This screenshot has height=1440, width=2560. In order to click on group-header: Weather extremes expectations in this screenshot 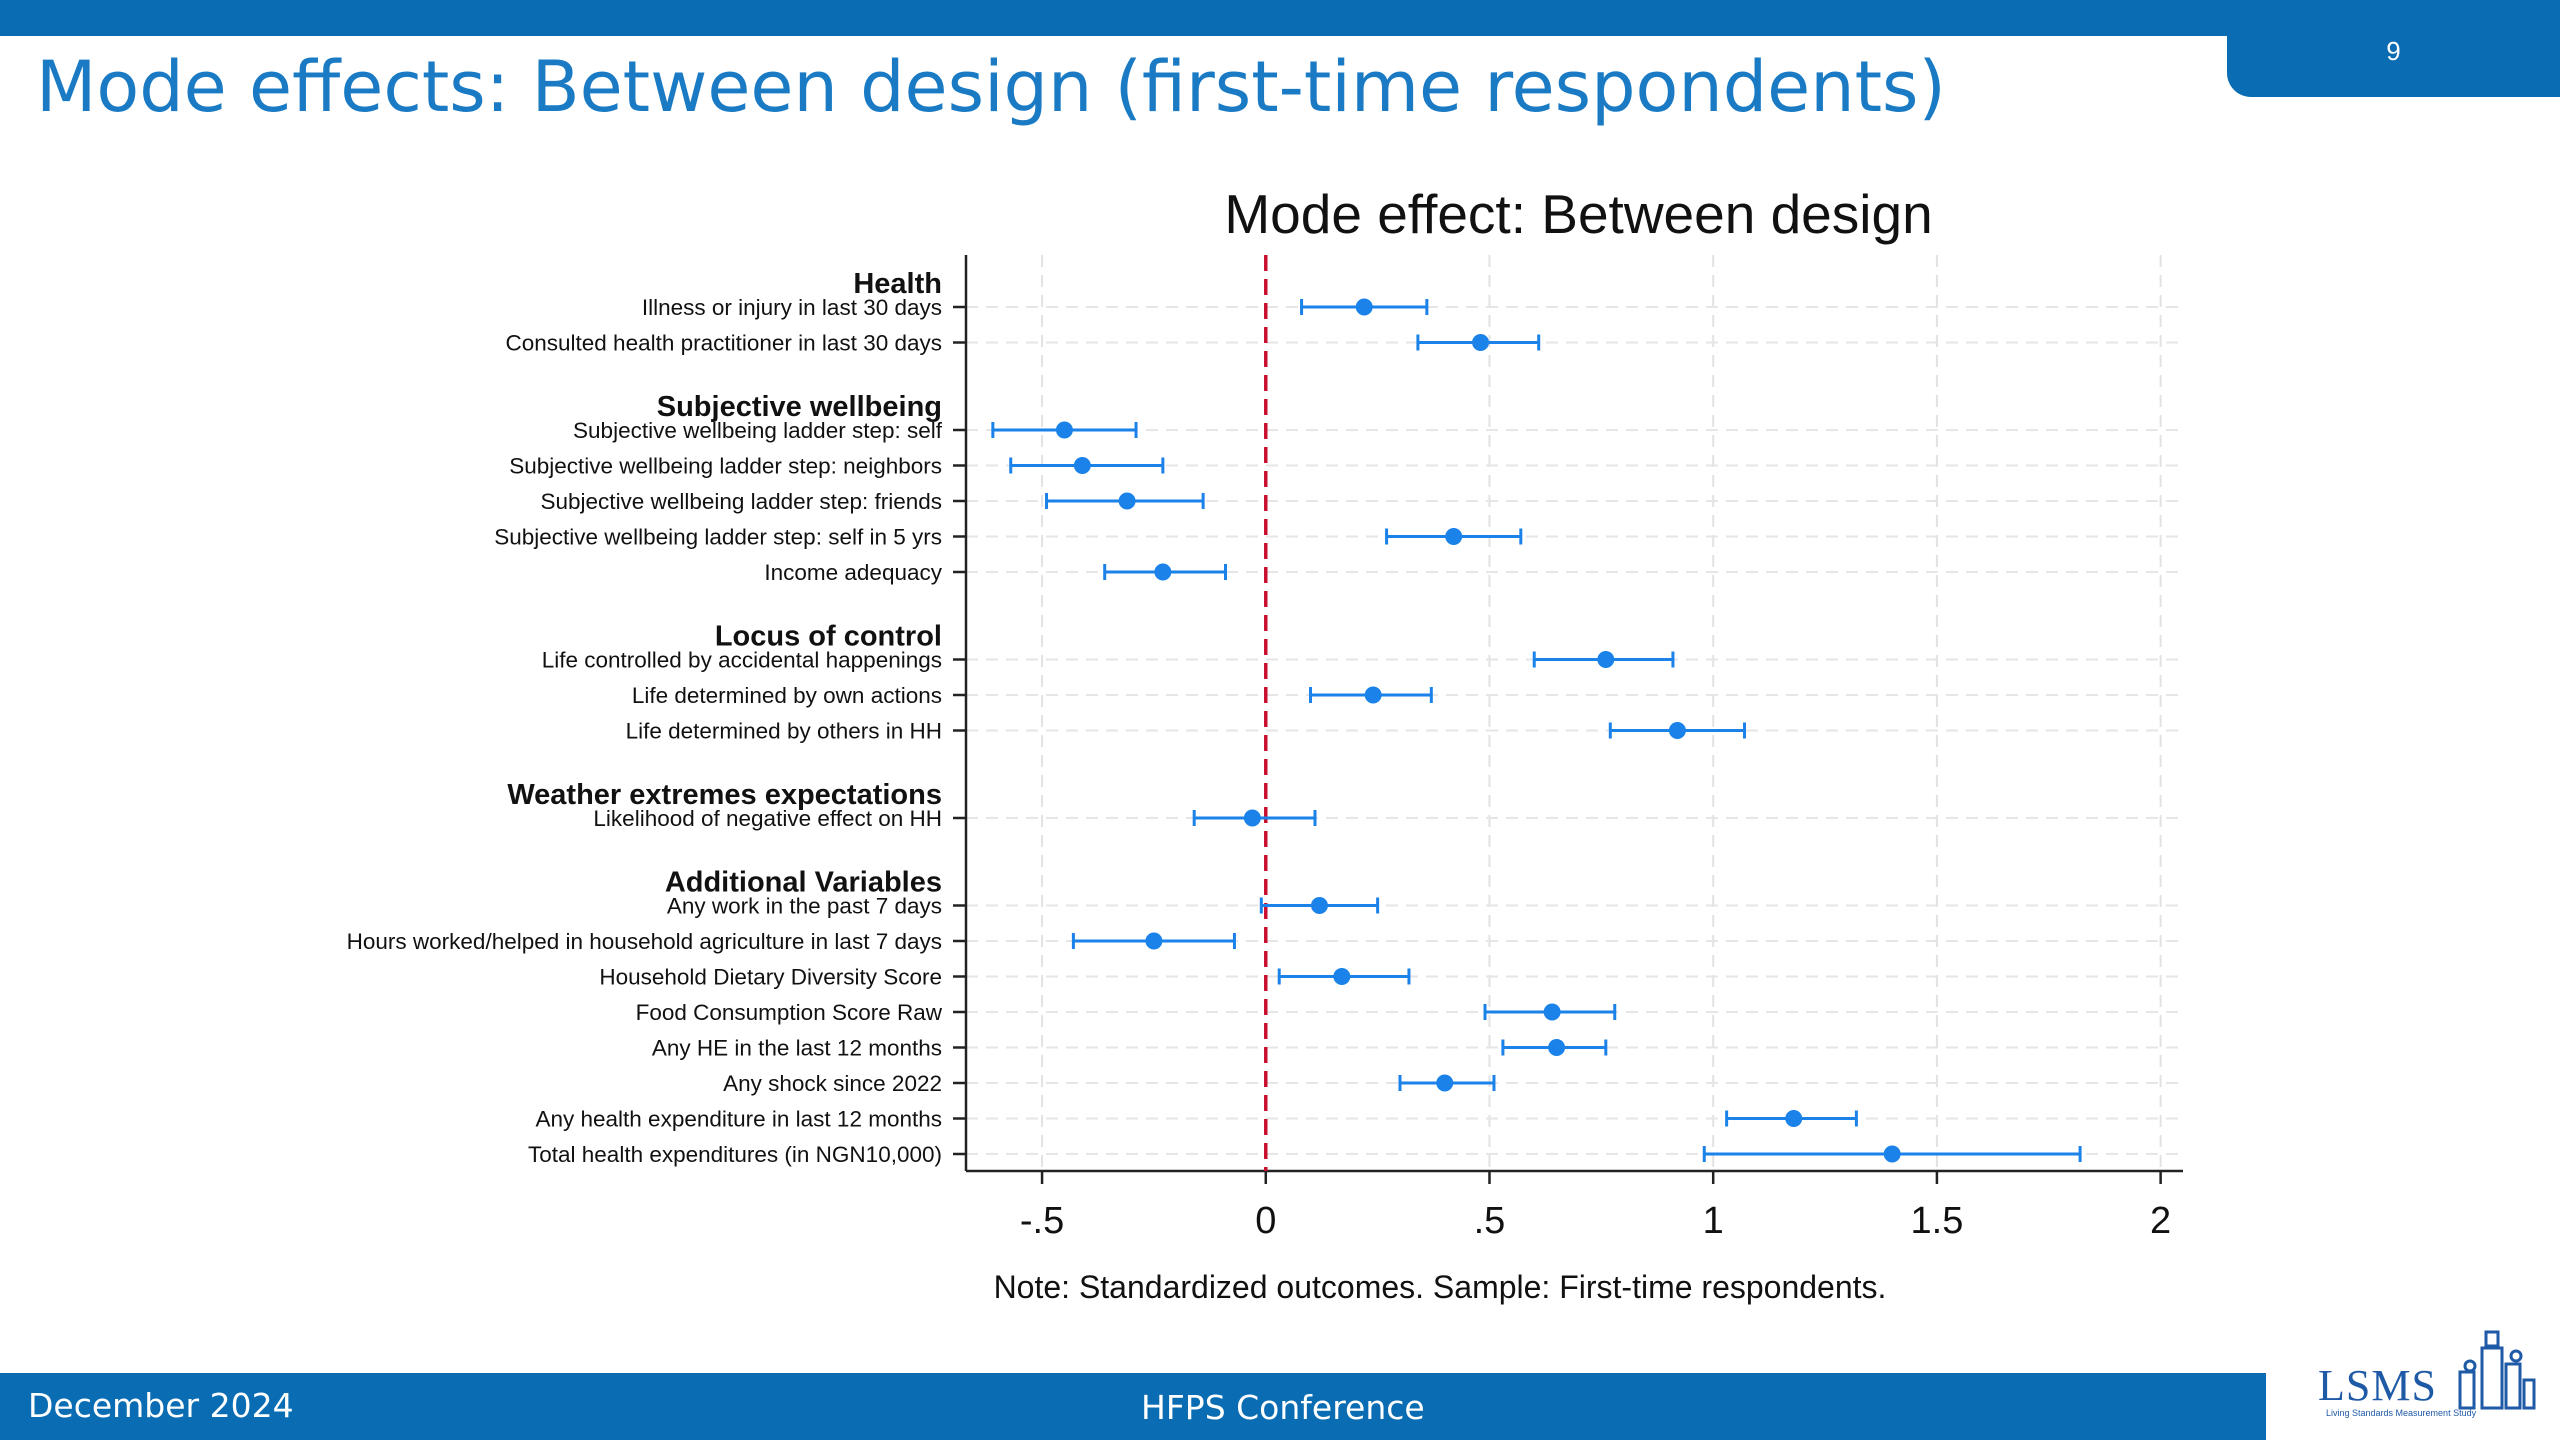, I will do `click(724, 795)`.